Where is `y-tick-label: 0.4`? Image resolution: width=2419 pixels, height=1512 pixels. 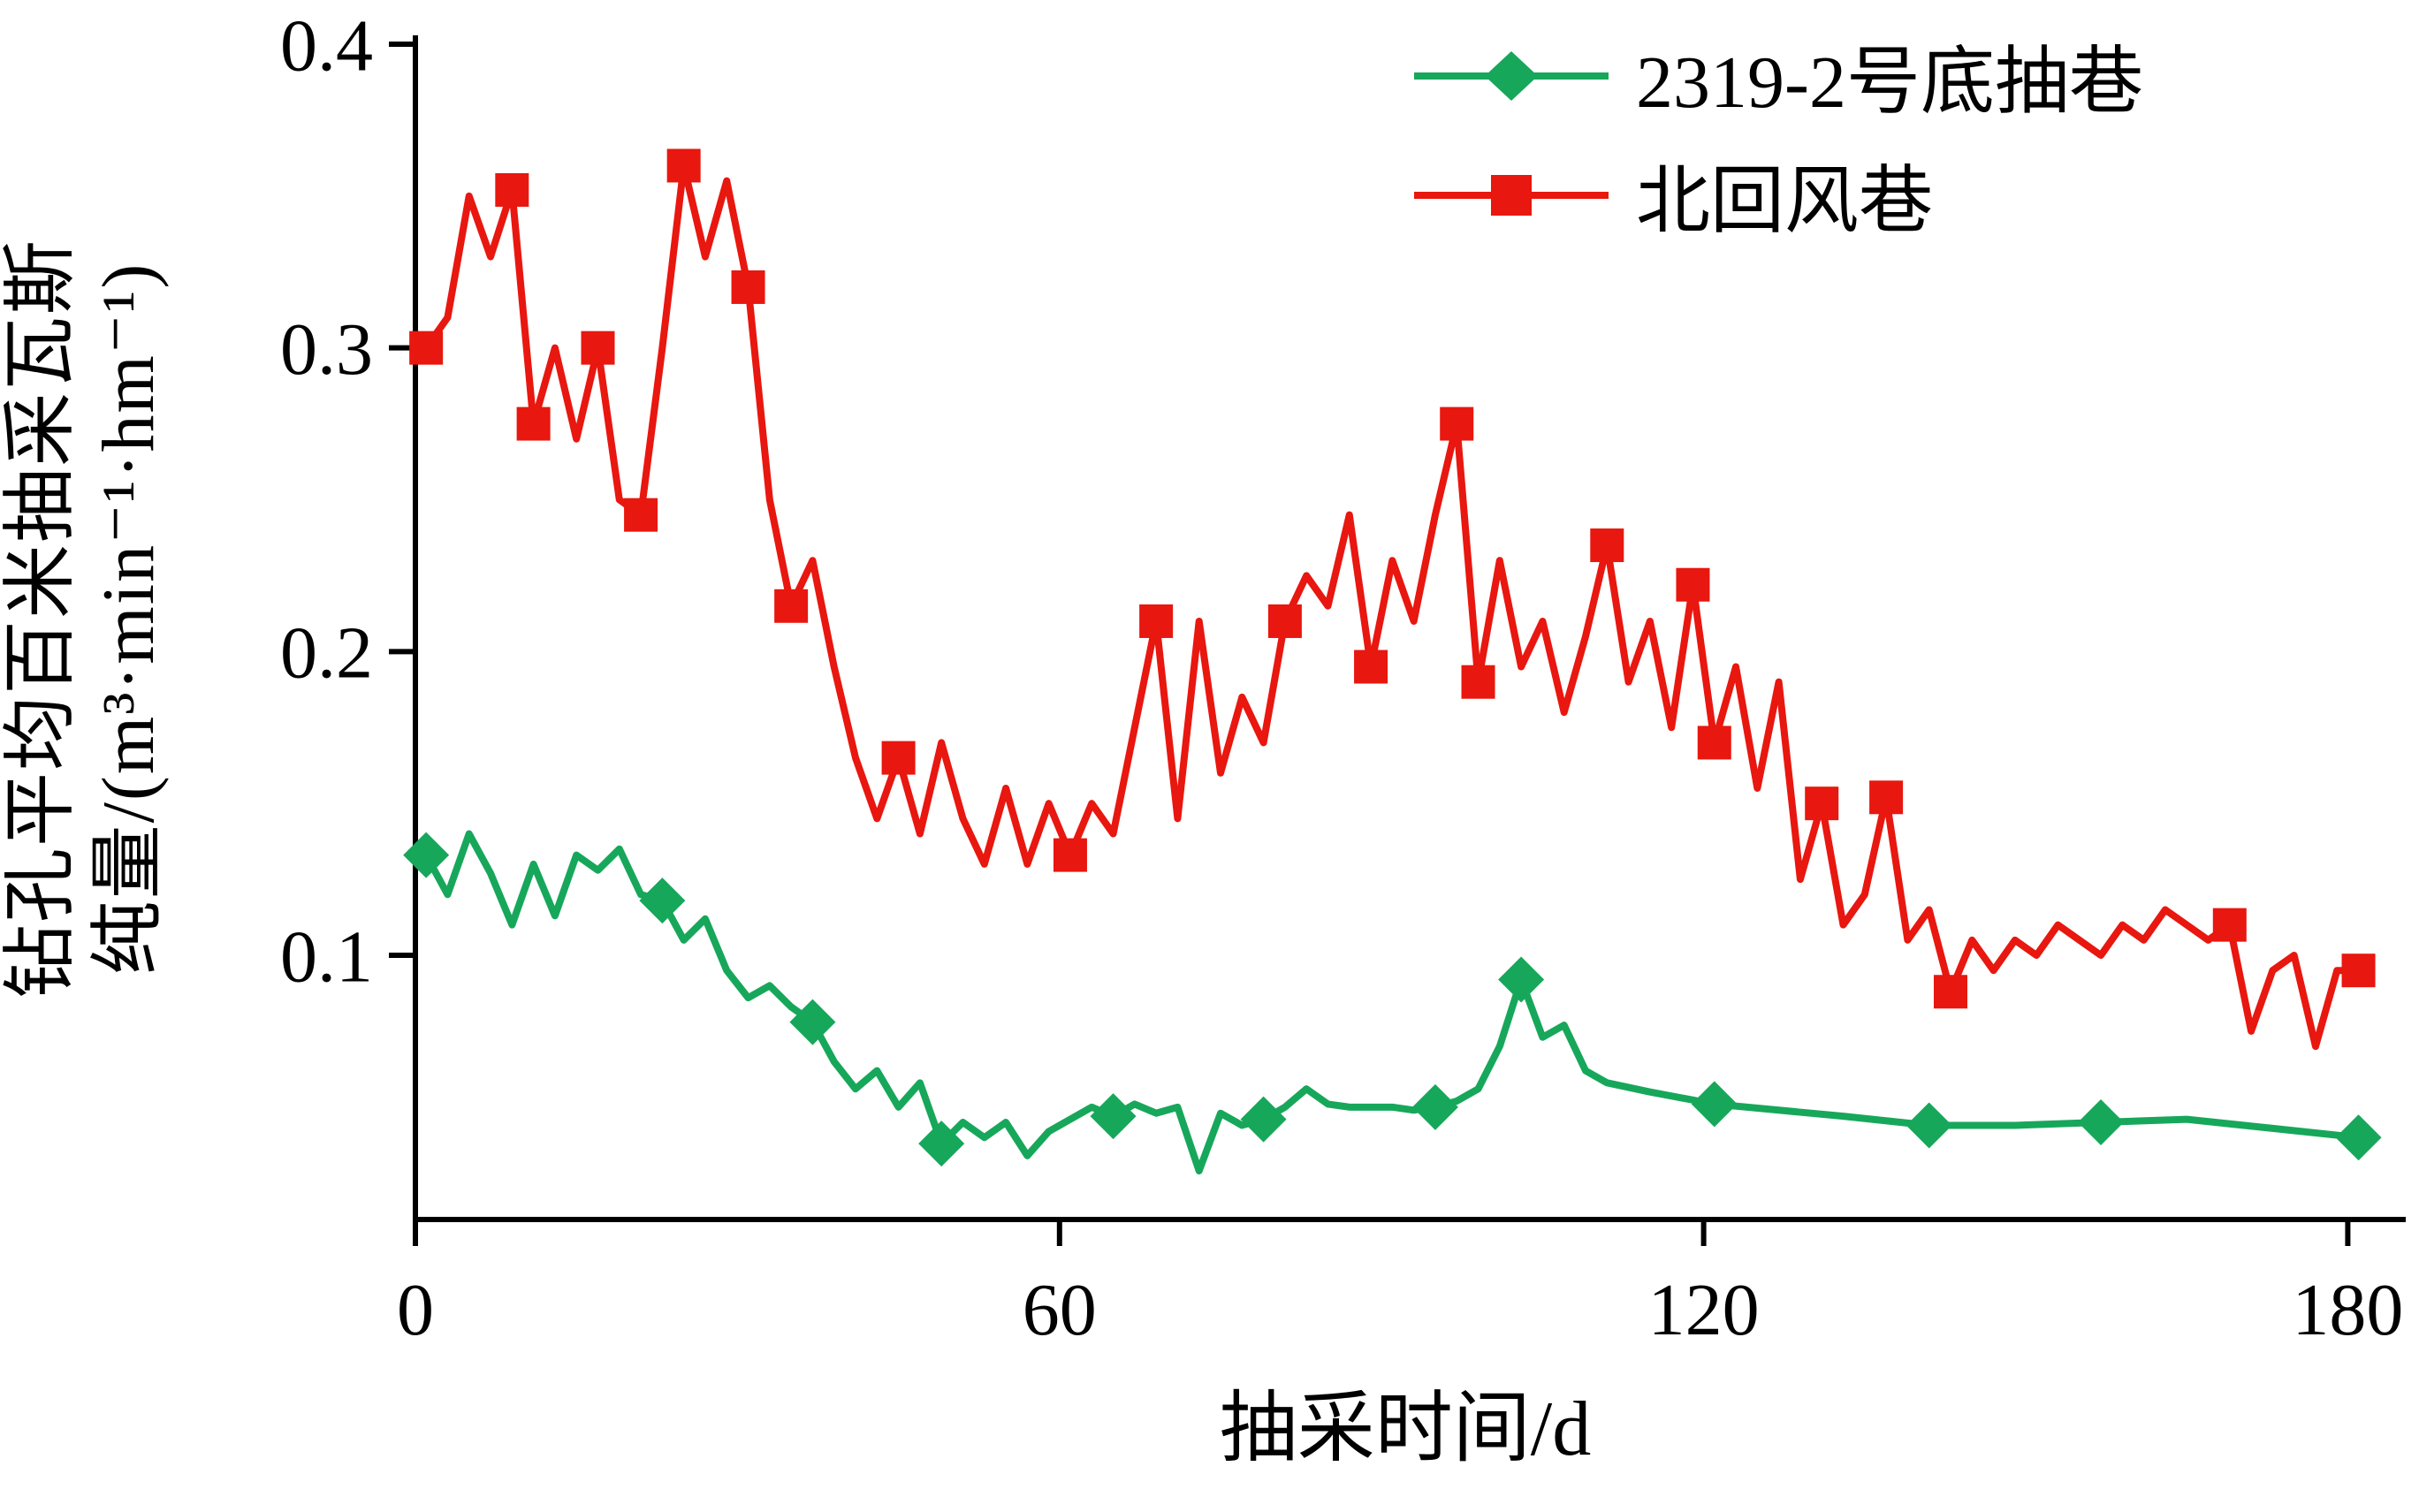 y-tick-label: 0.4 is located at coordinates (326, 45).